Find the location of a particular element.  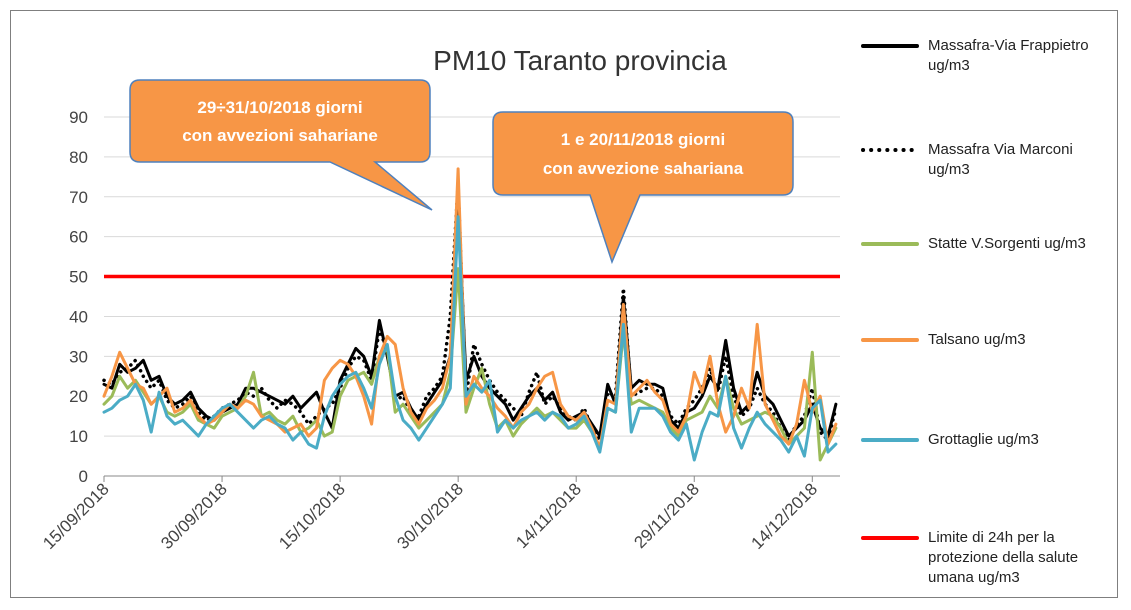

y-tick-label: 50 is located at coordinates (78, 277).